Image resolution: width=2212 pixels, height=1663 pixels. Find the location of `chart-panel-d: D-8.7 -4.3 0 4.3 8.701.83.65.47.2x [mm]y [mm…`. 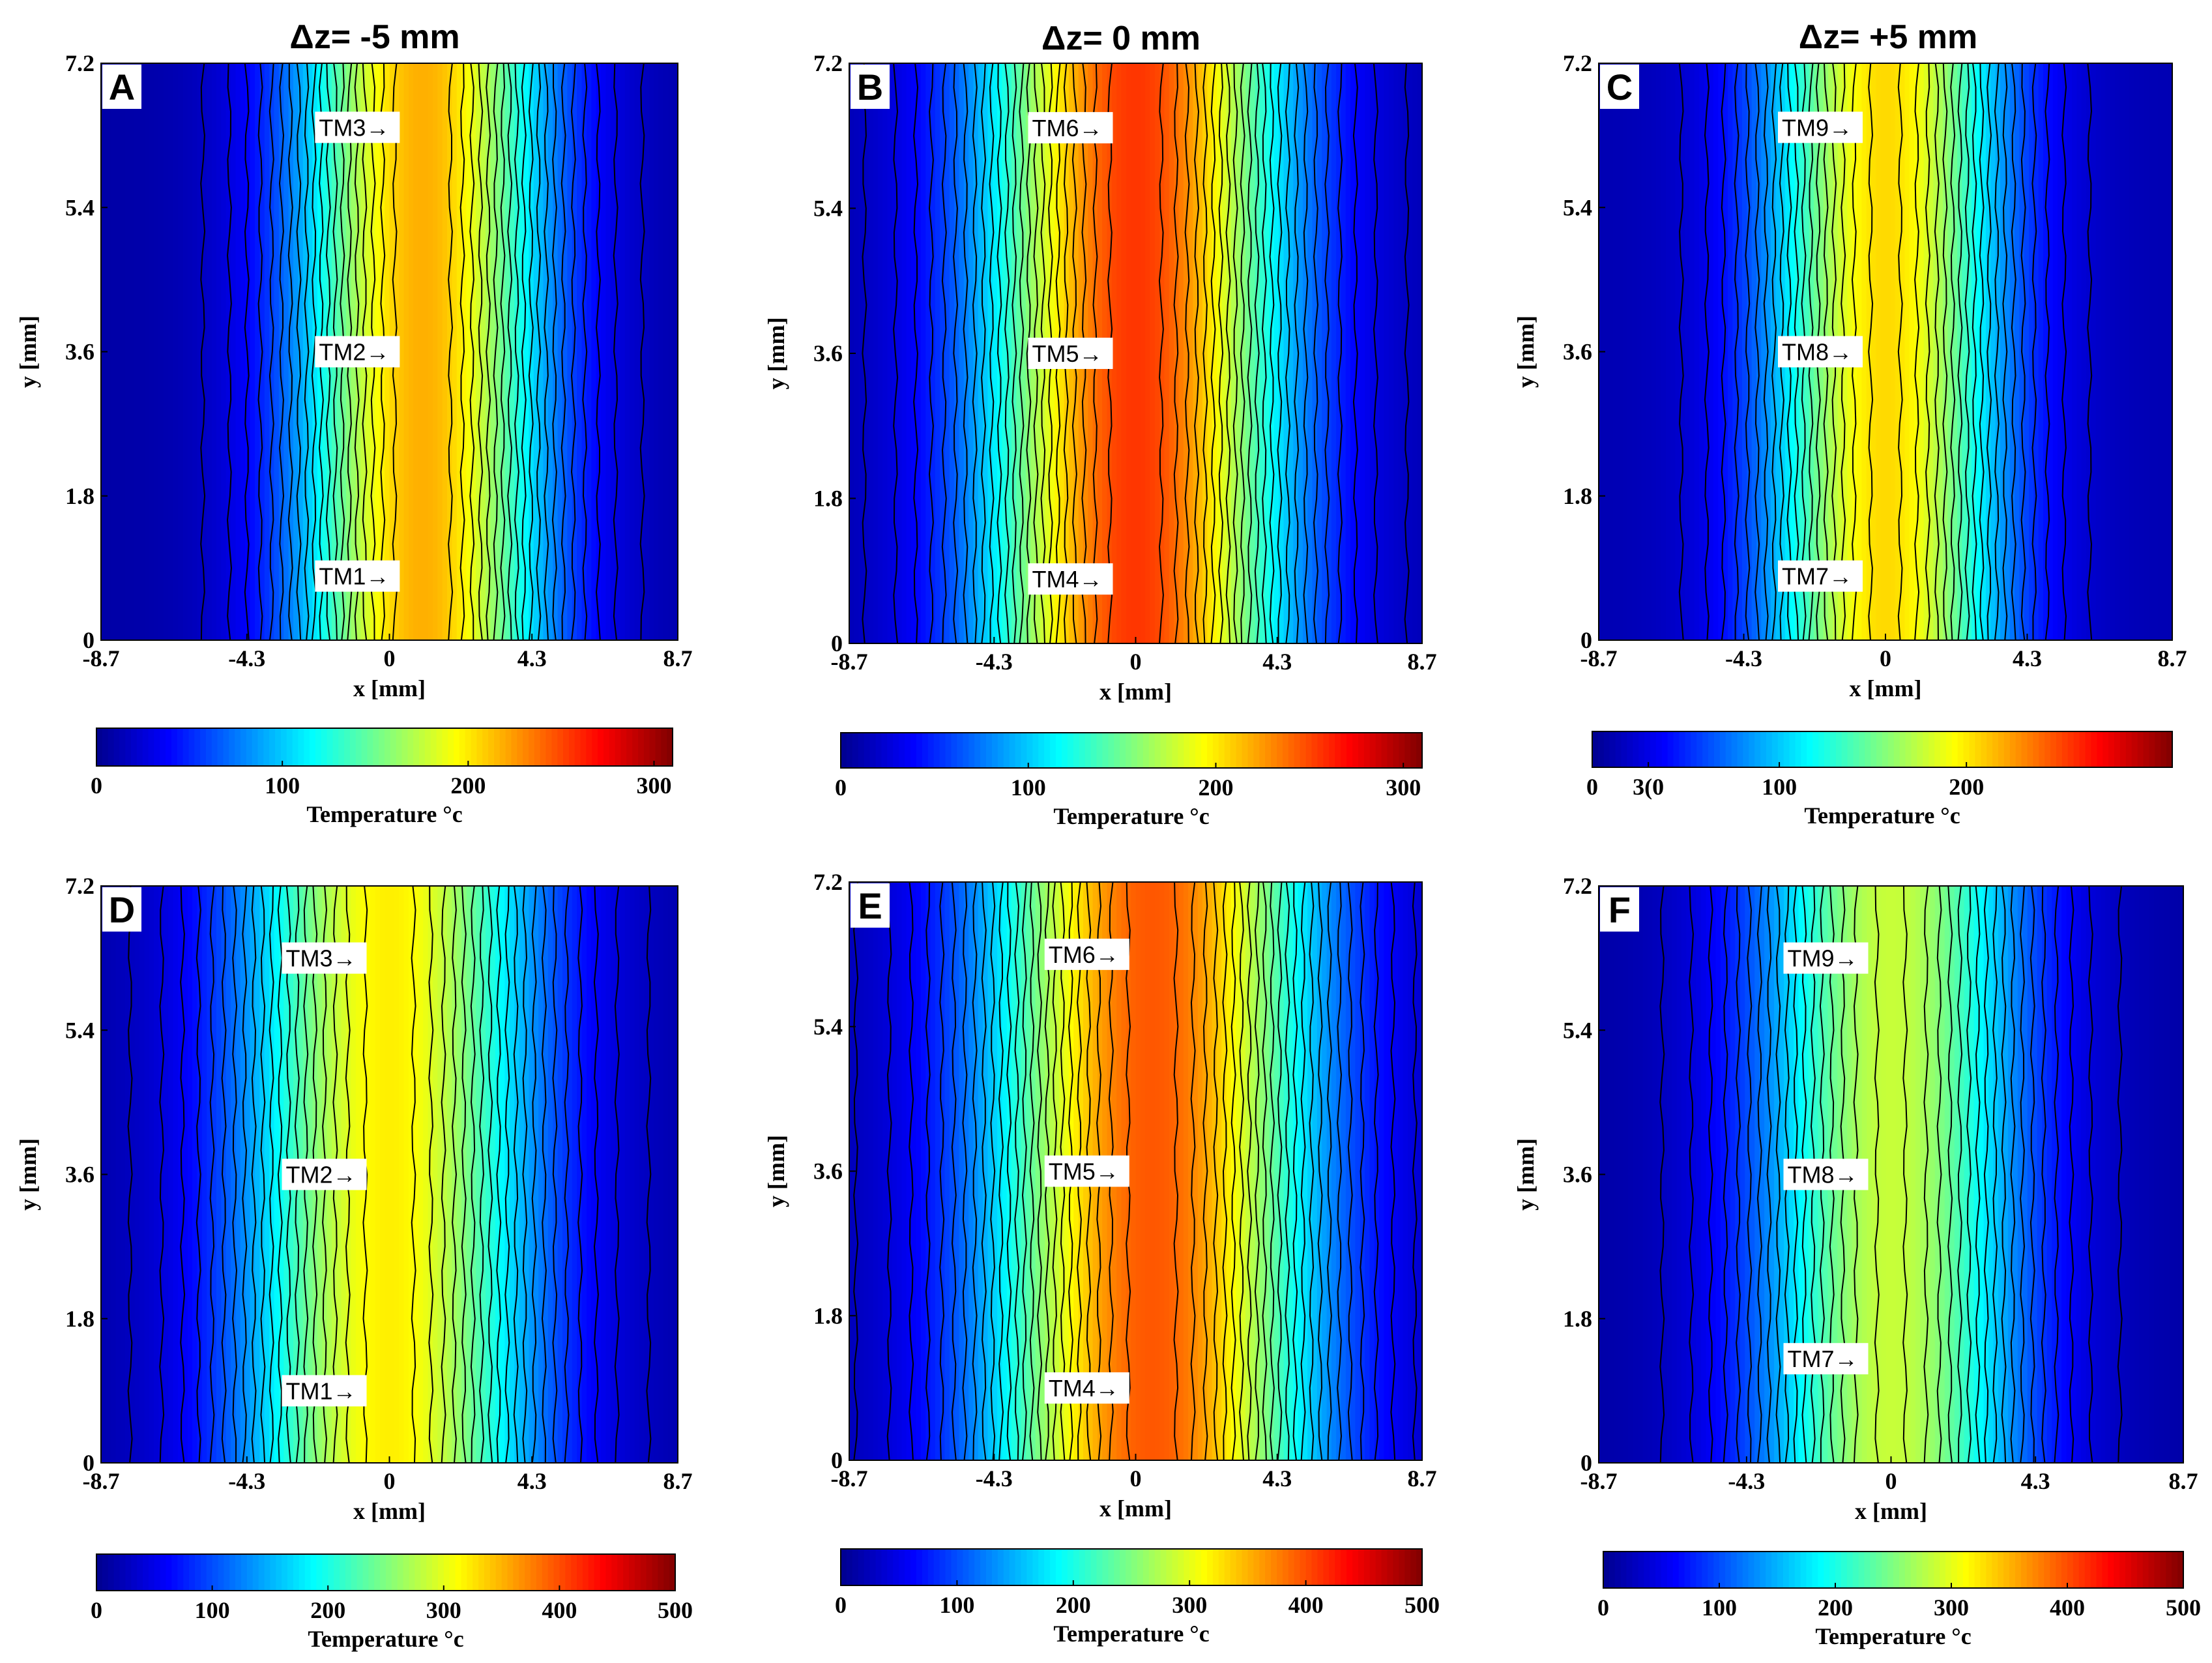

chart-panel-d: D-8.7 -4.3 0 4.3 8.701.83.65.47.2x [mm]y [mm… is located at coordinates (354, 1262).